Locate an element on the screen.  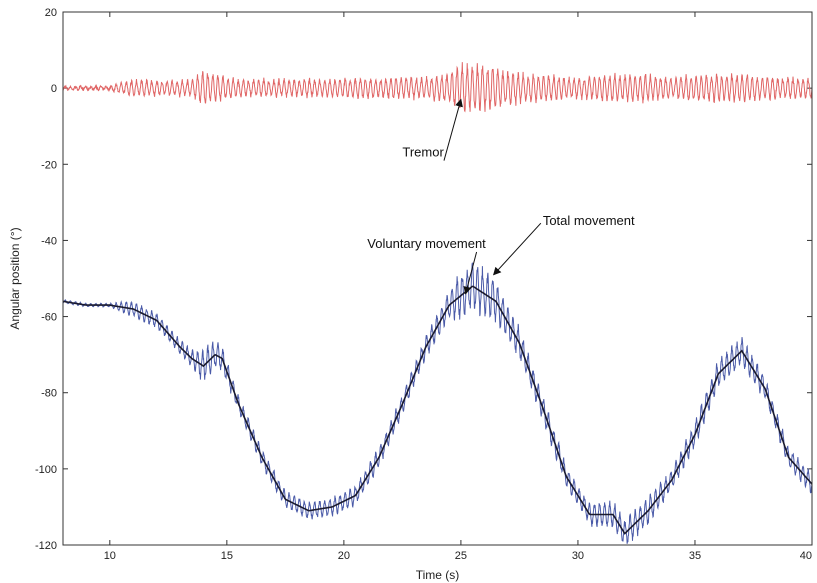
y-tick-label: 20 is located at coordinates (51, 13).